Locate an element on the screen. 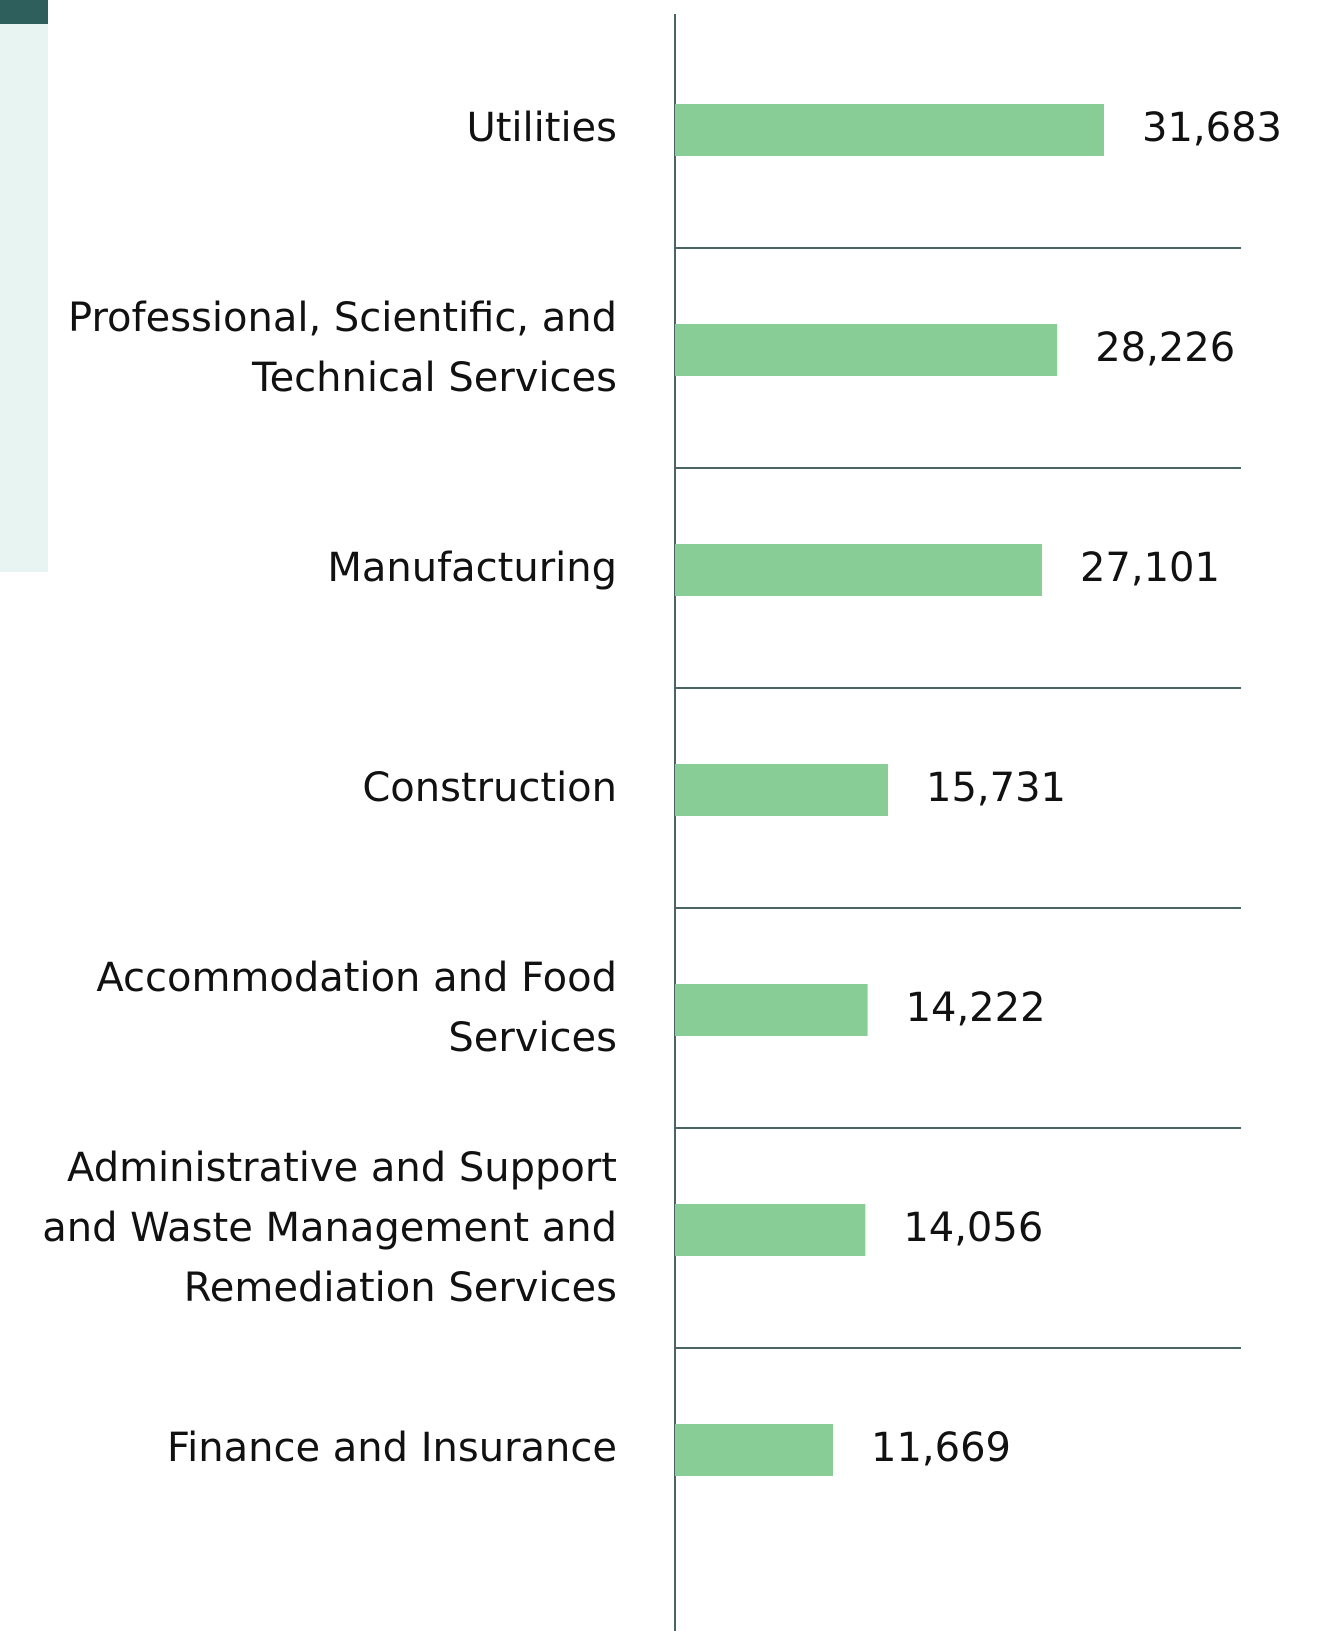 The width and height of the screenshot is (1323, 1631). value-label: 14,056 is located at coordinates (973, 1228).